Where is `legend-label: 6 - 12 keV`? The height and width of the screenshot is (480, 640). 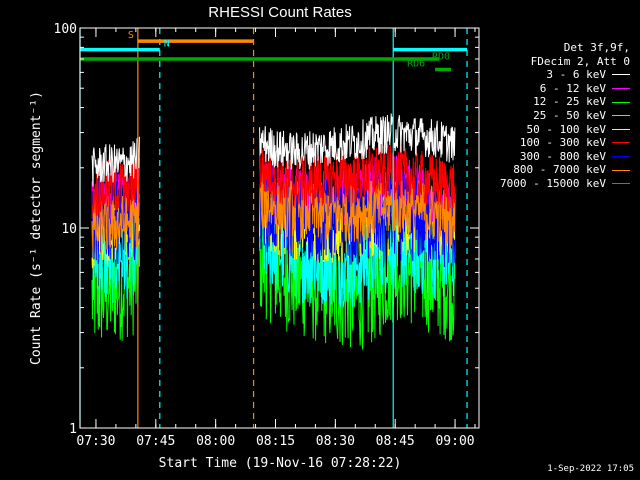 legend-label: 6 - 12 keV is located at coordinates (572, 88).